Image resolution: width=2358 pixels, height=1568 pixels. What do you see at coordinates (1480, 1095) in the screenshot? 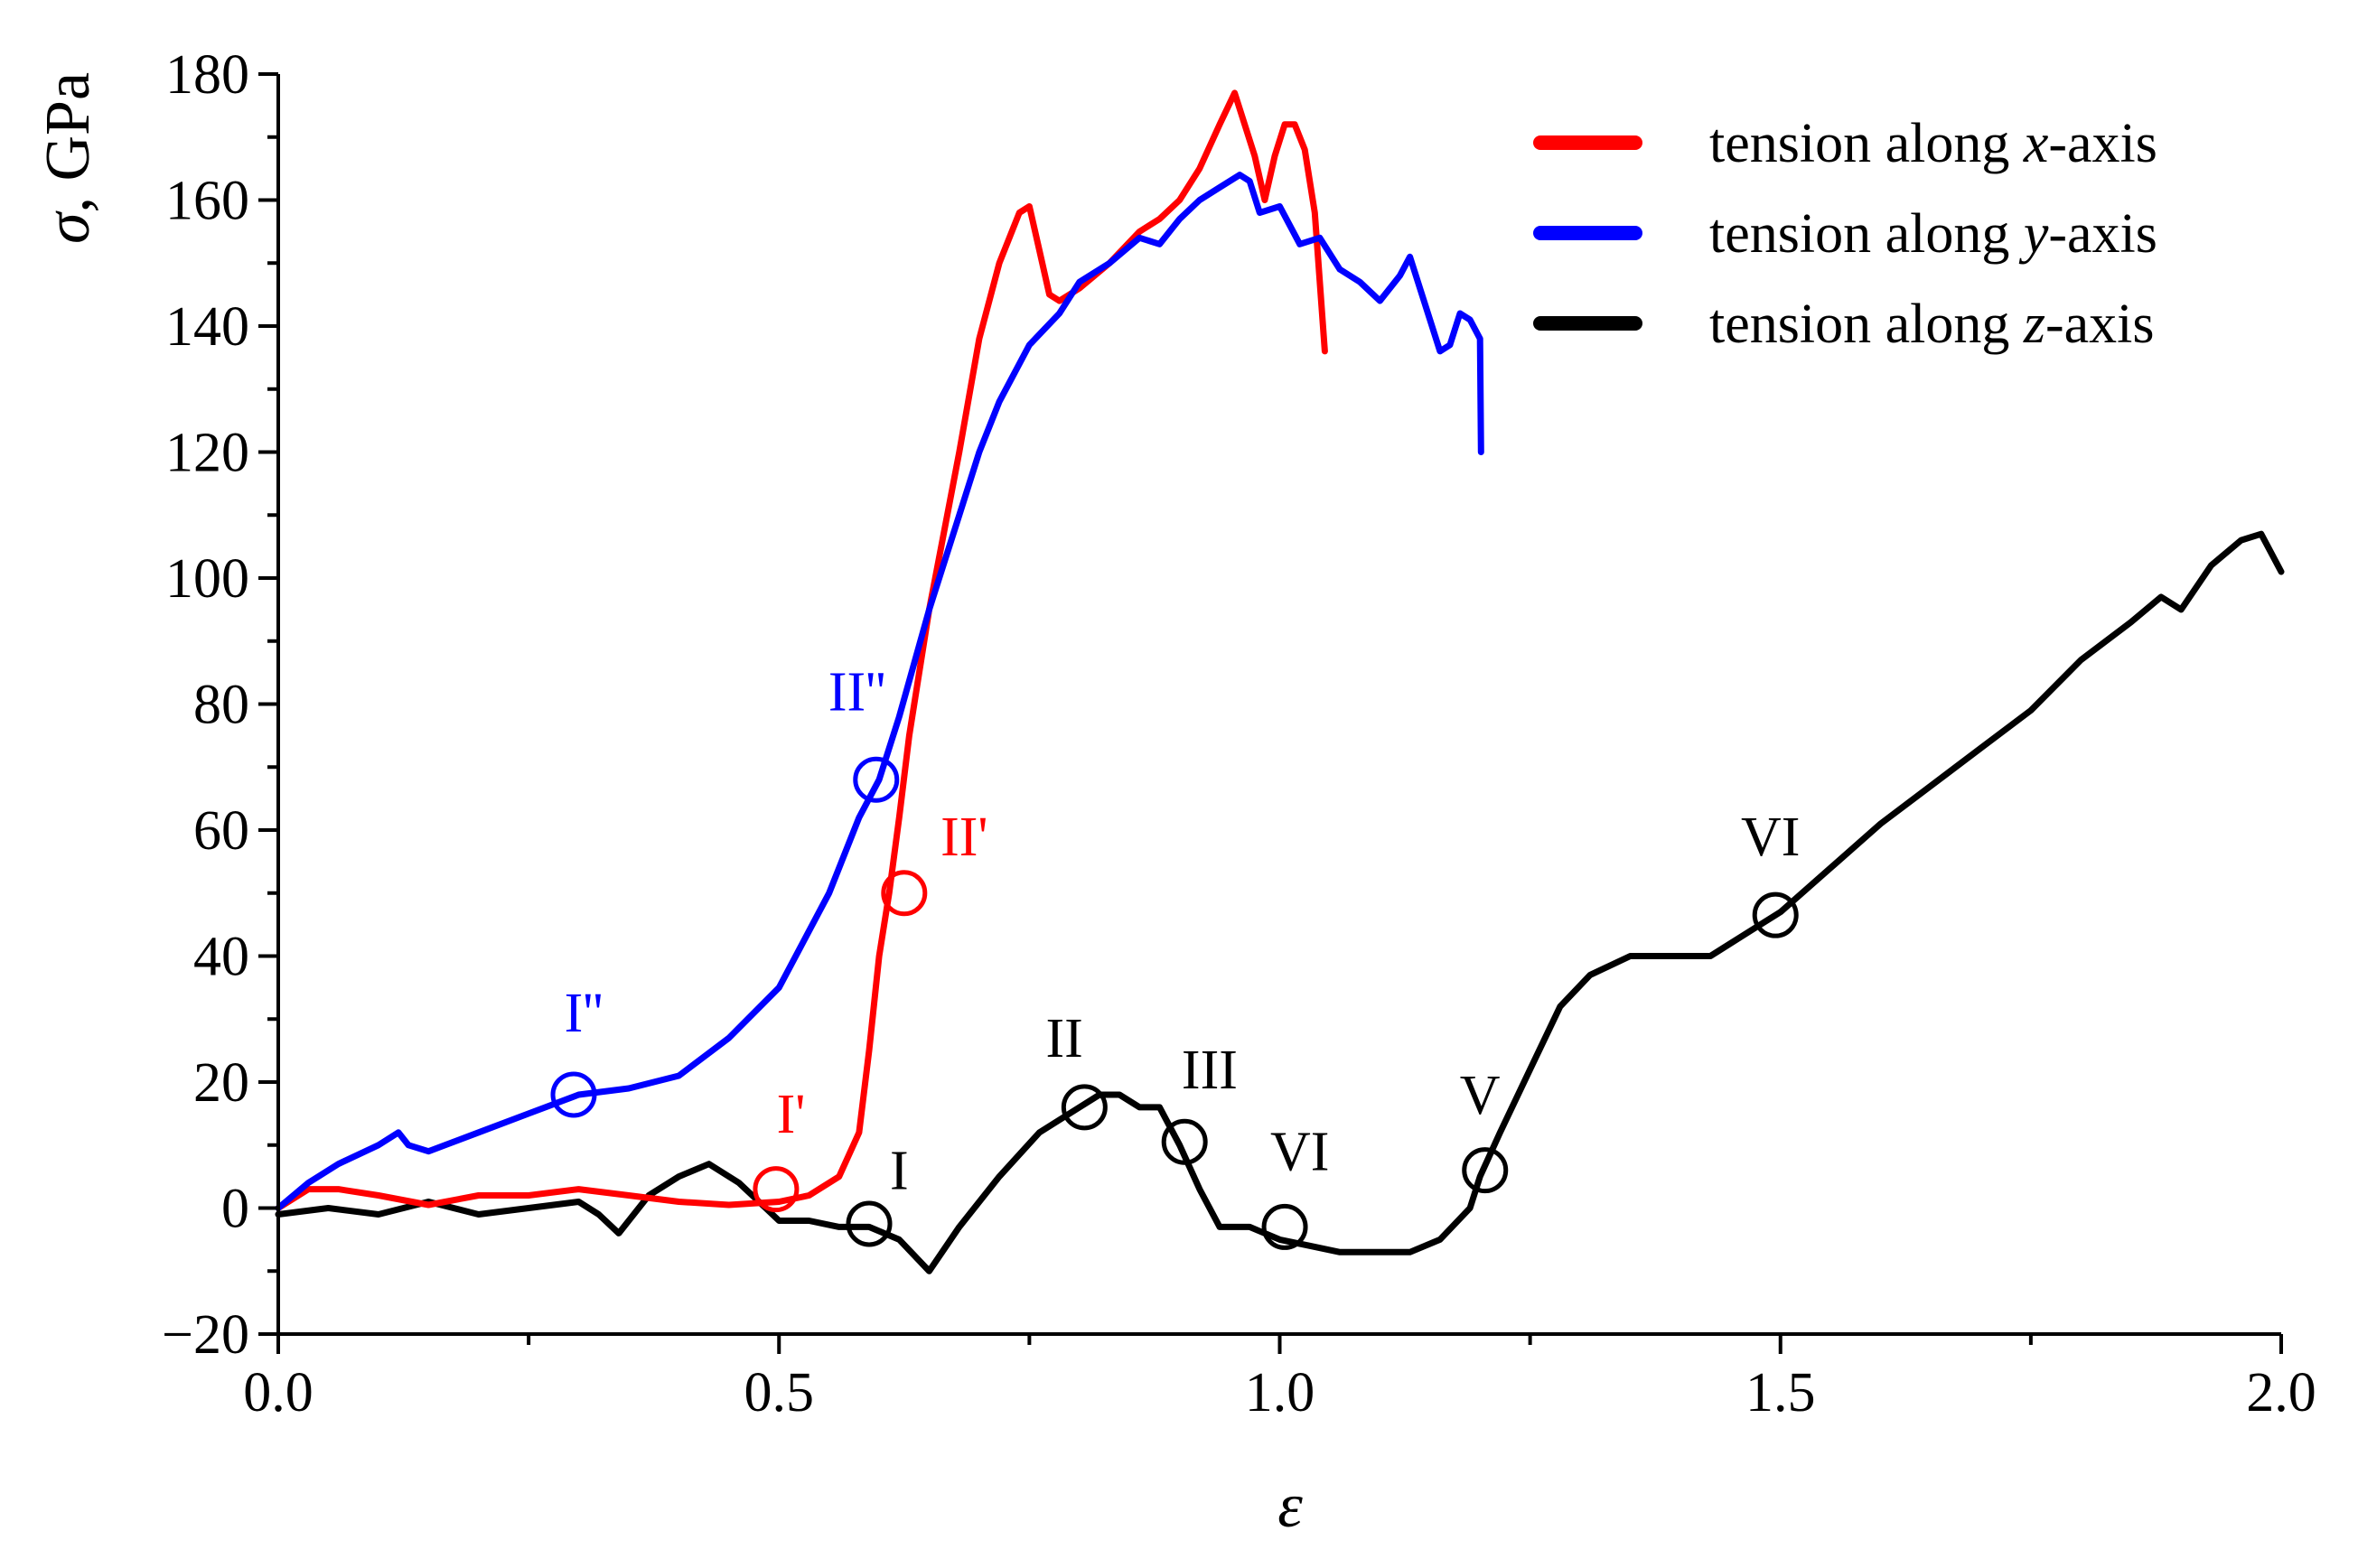
I see `annotation-label: V` at bounding box center [1480, 1095].